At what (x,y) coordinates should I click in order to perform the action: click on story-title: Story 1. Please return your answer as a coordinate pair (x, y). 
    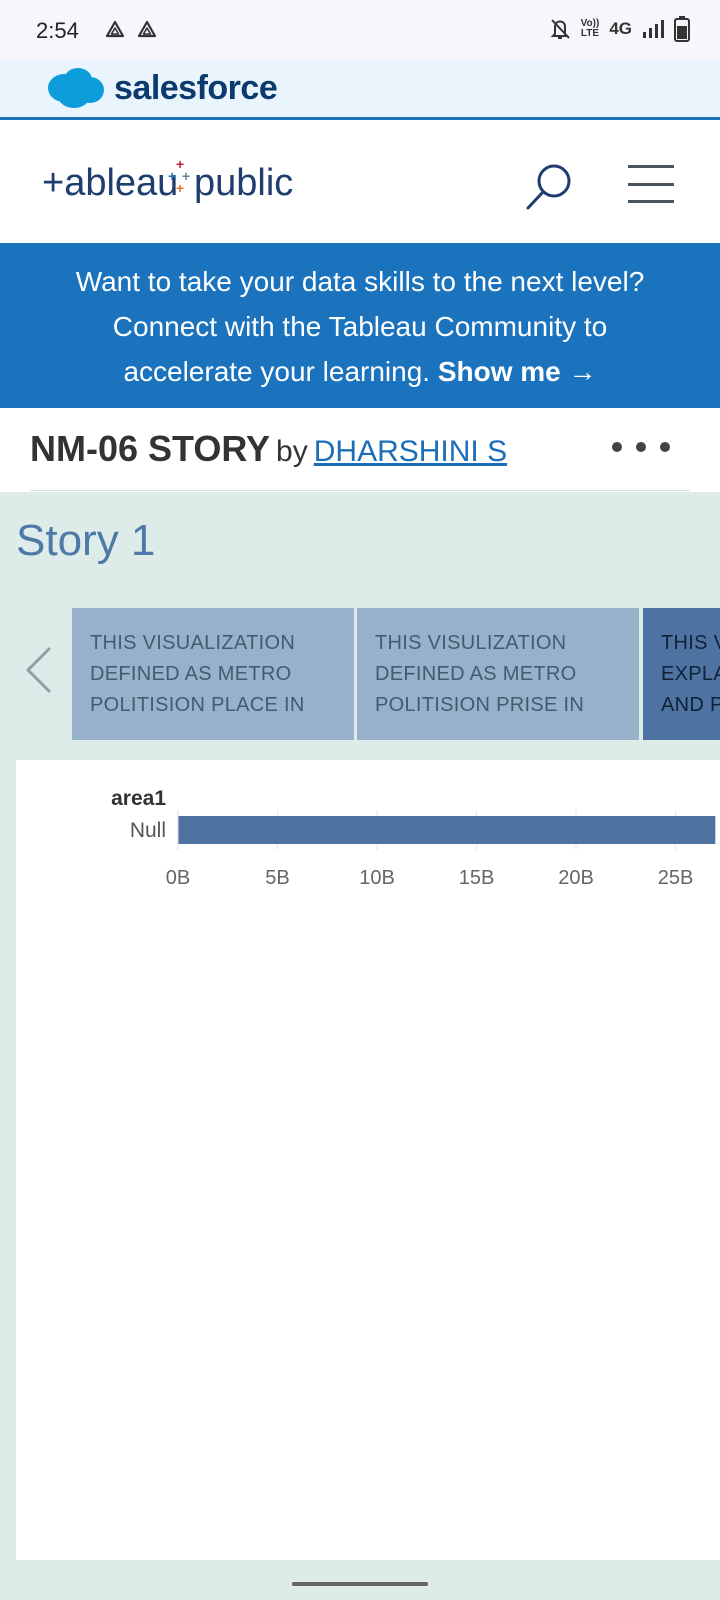
    Looking at the image, I should click on (86, 540).